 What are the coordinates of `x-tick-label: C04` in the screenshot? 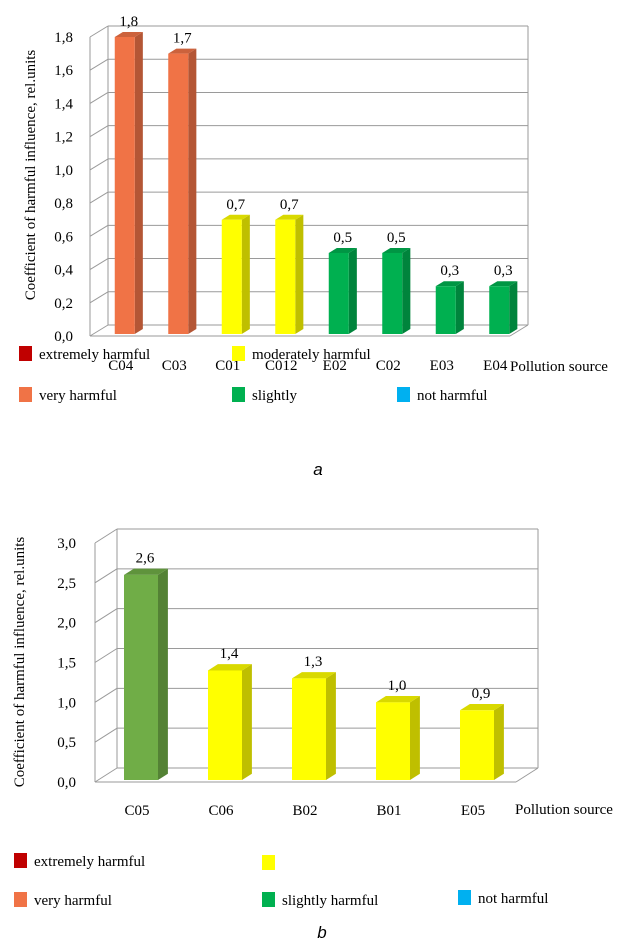 It's located at (121, 366).